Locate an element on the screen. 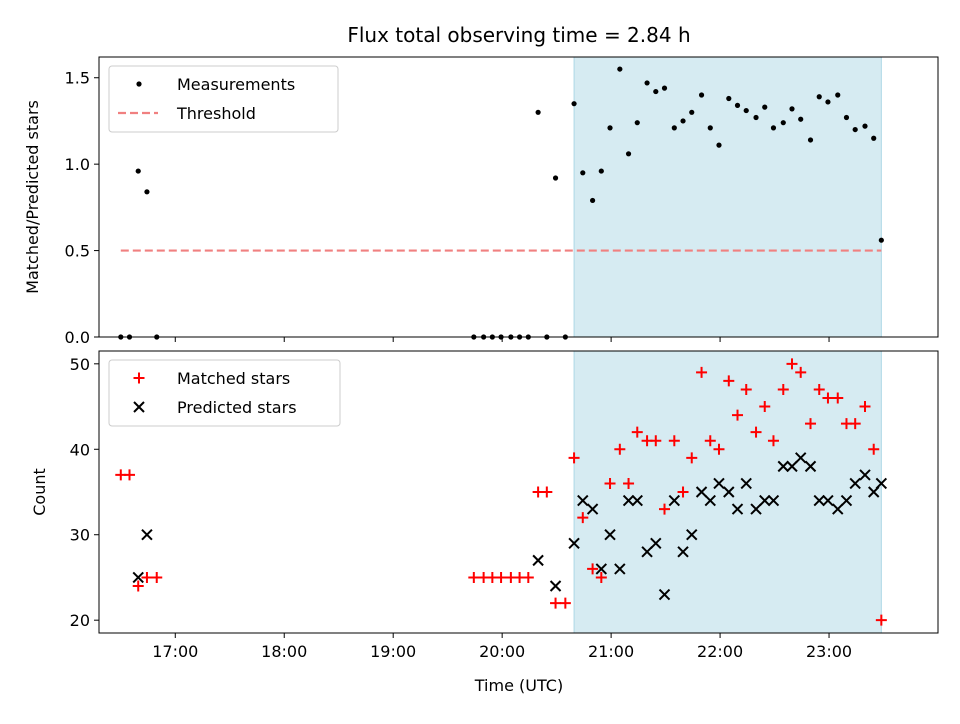  y-tick-label: 30 is located at coordinates (80, 535).